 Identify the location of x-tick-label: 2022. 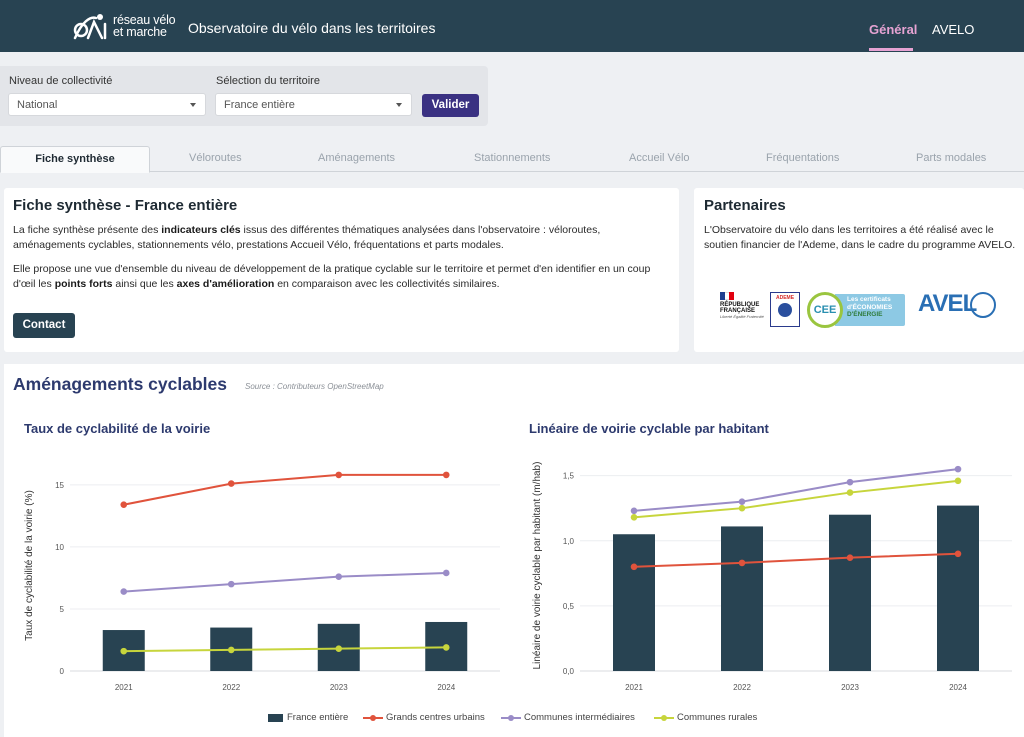
(231, 687).